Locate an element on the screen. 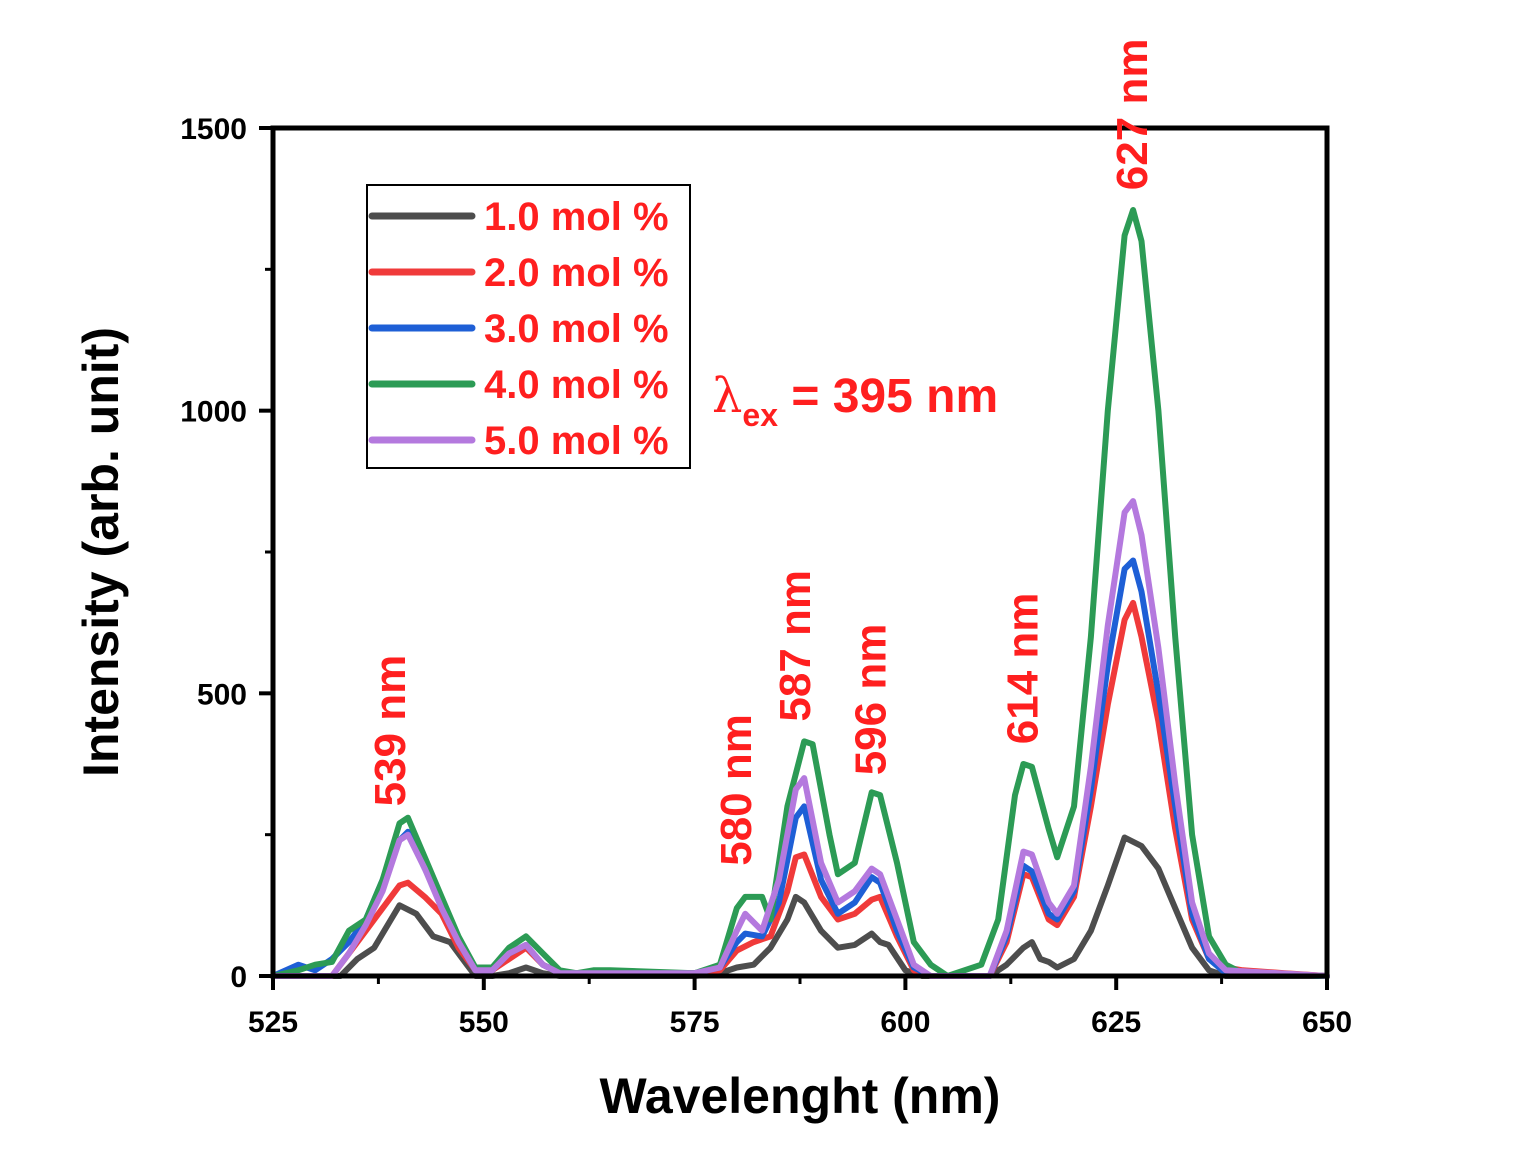 This screenshot has height=1173, width=1539. y-tick-label: 500 is located at coordinates (222, 694).